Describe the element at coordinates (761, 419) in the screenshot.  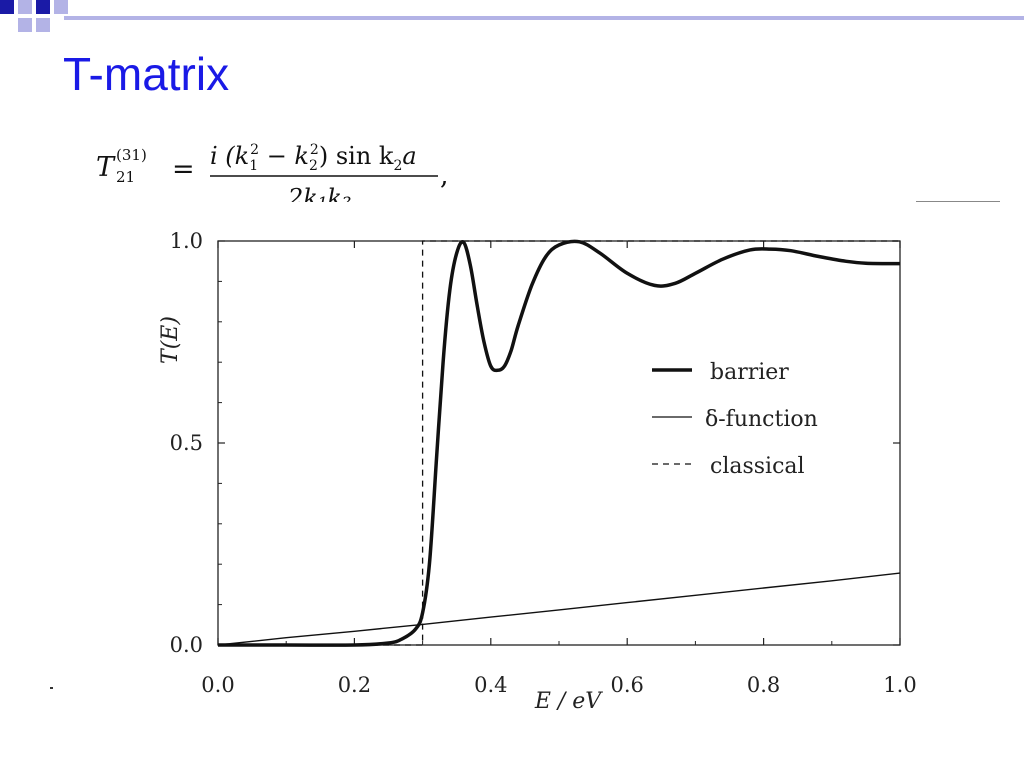
I see `legend-label-delta: δ-function` at that location.